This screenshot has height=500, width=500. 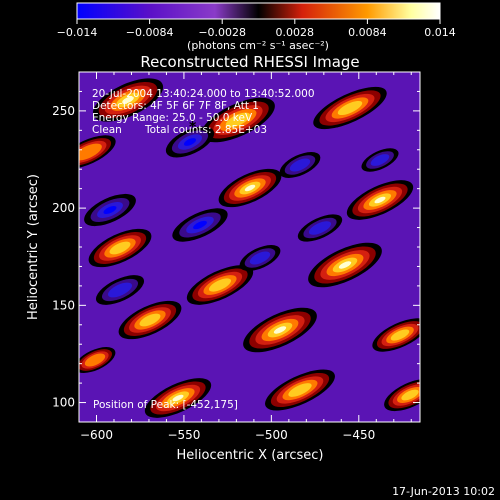 What do you see at coordinates (258, 45) in the screenshot?
I see `colorbar-units-label: (photons cm⁻² s⁻¹ asec⁻²)` at bounding box center [258, 45].